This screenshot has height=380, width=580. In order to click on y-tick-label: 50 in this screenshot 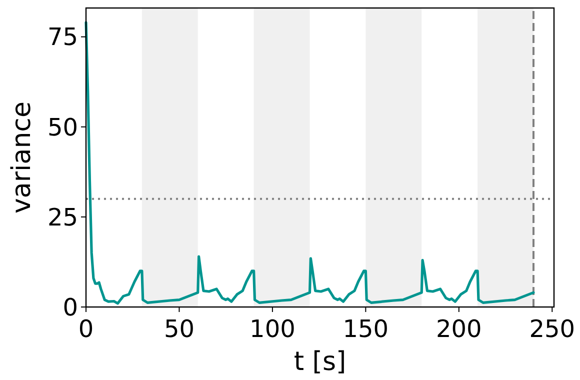, I will do `click(62, 127)`.